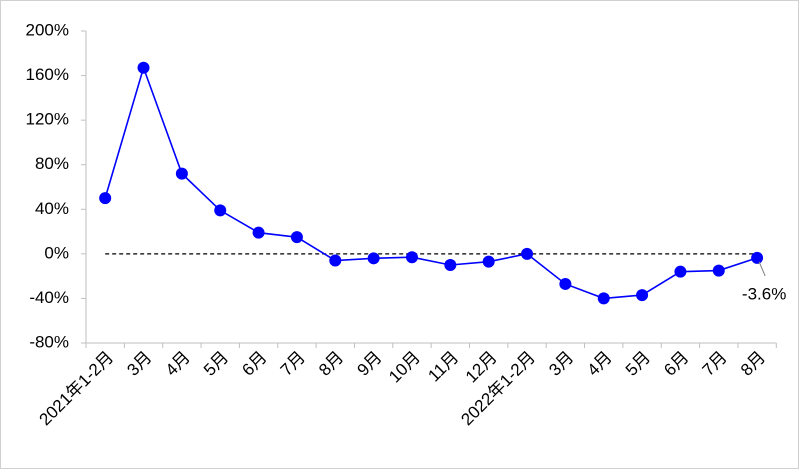 This screenshot has width=799, height=469. I want to click on y-tick-label: 160%, so click(47, 74).